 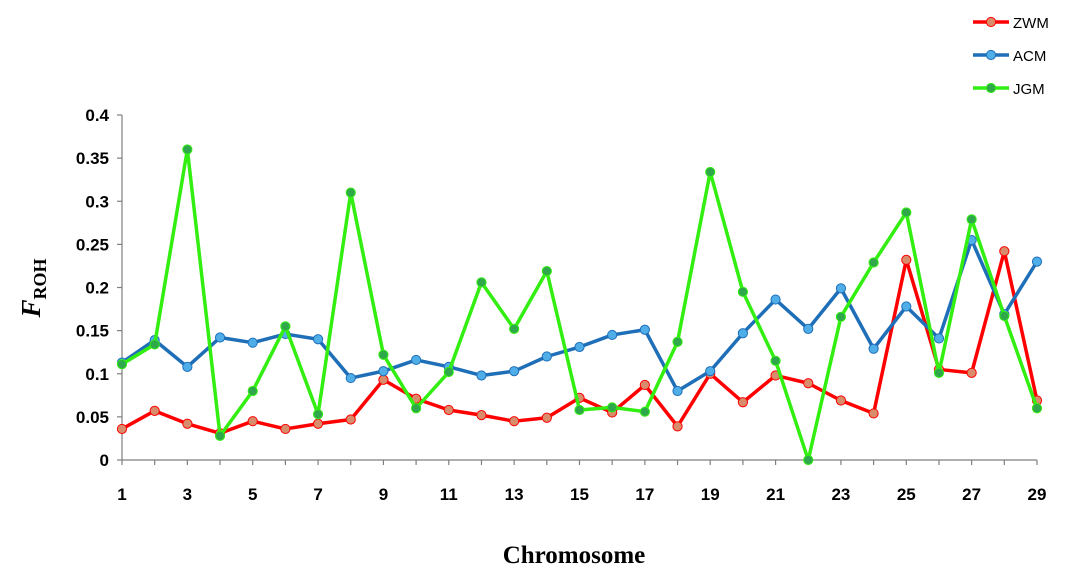 What do you see at coordinates (574, 555) in the screenshot?
I see `x-axis-label: Chromosome` at bounding box center [574, 555].